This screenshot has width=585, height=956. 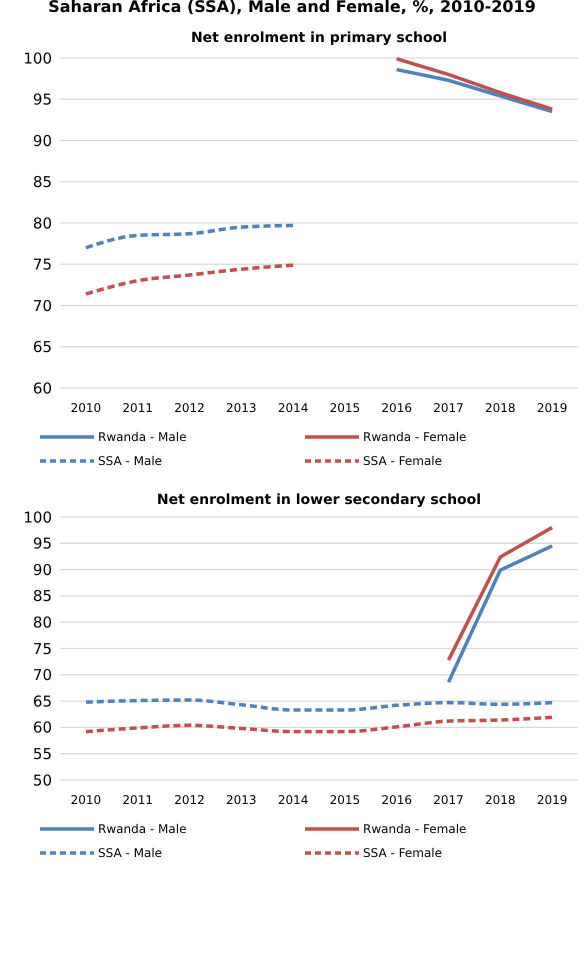 What do you see at coordinates (42, 753) in the screenshot?
I see `y-tick-label: 55` at bounding box center [42, 753].